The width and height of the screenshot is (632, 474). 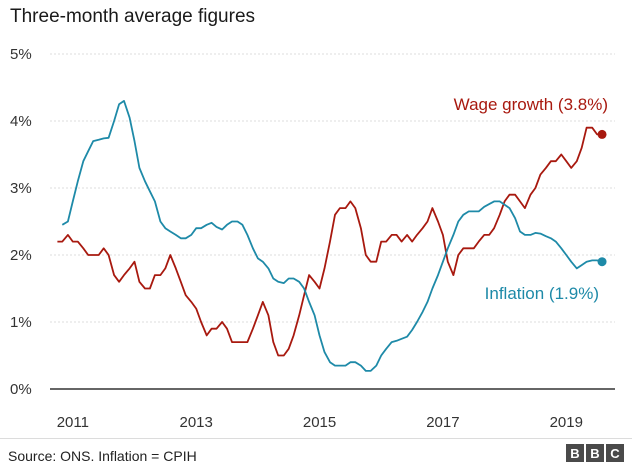 What do you see at coordinates (531, 199) in the screenshot?
I see `series-annotations: Wage growth (3.8%) Inflation (1.9%)` at bounding box center [531, 199].